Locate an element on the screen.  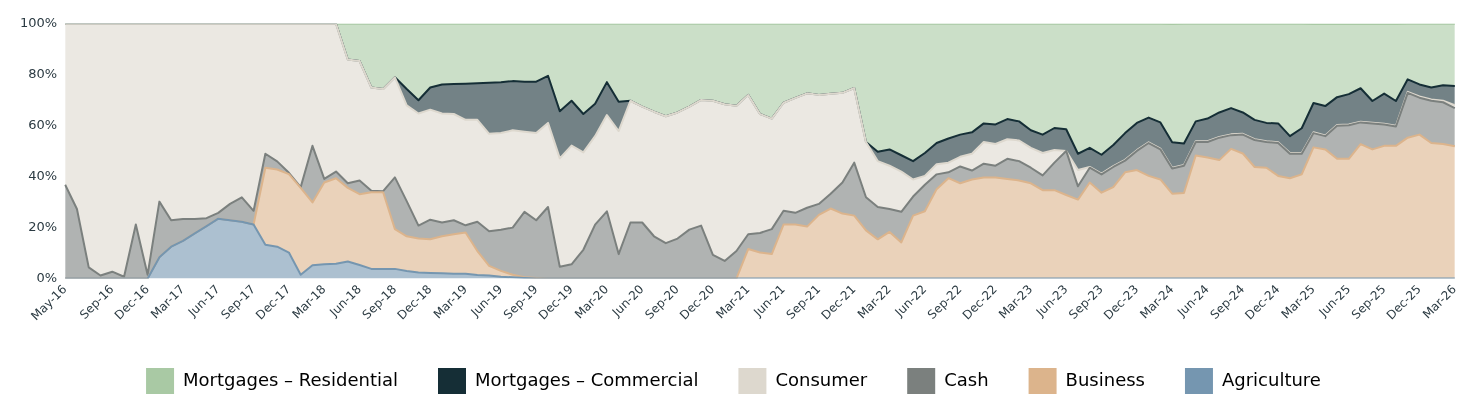
y-tick-label: 0% is located at coordinates (47, 277).